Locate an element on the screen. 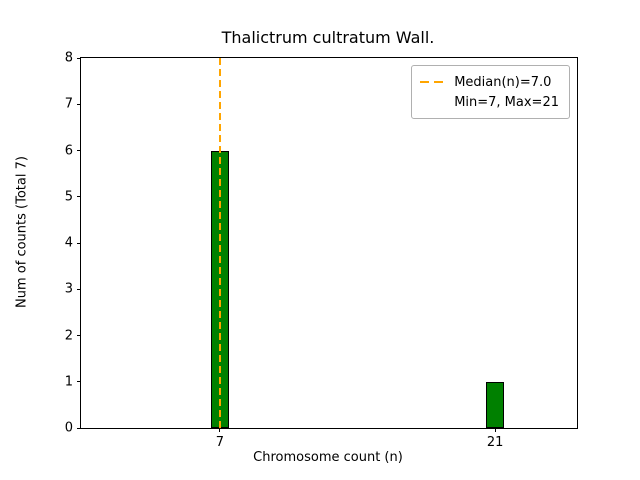 This screenshot has width=640, height=480. y-tick-label: 2 is located at coordinates (68, 335).